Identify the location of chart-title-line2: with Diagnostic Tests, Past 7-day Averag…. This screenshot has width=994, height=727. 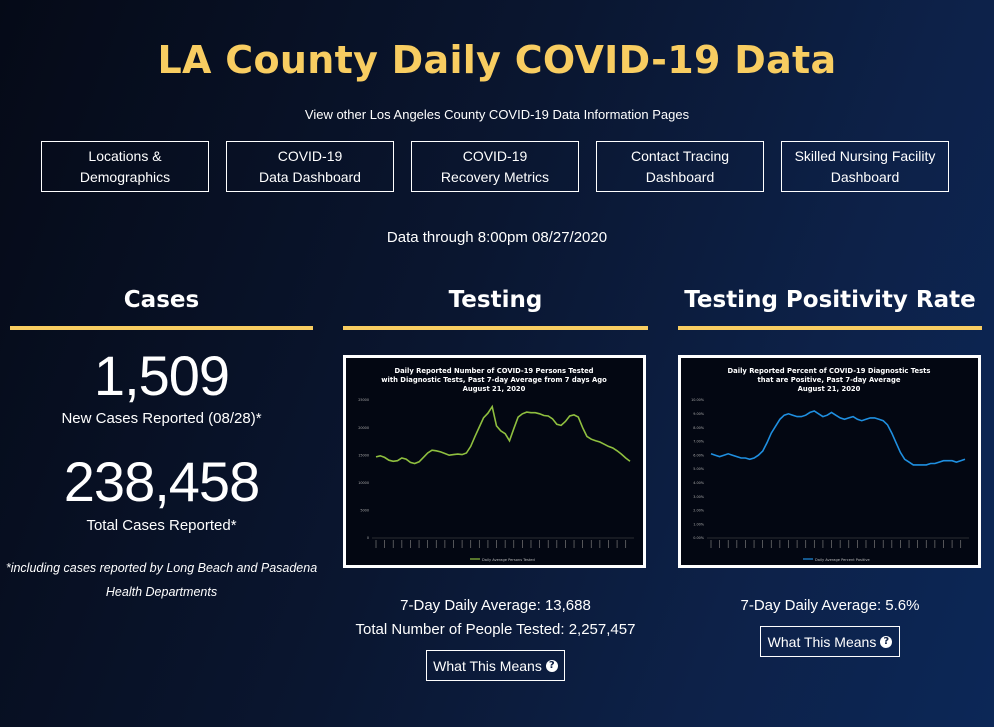
(494, 380).